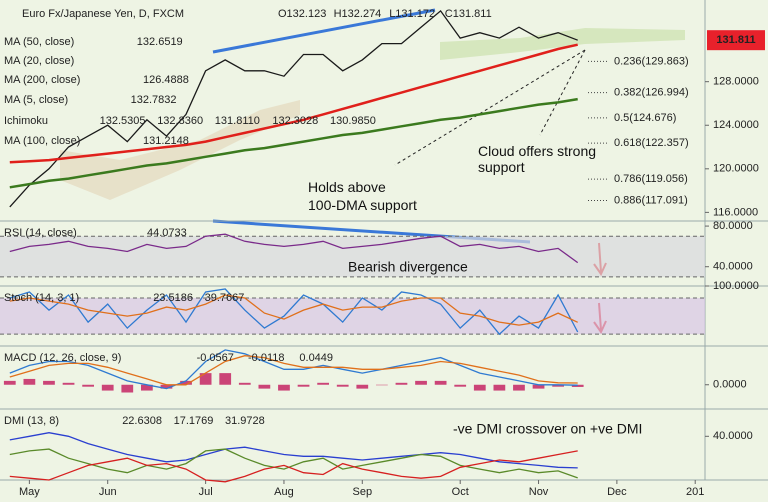 This screenshot has width=768, height=502. What do you see at coordinates (539, 492) in the screenshot?
I see `x-tick-label: Nov` at bounding box center [539, 492].